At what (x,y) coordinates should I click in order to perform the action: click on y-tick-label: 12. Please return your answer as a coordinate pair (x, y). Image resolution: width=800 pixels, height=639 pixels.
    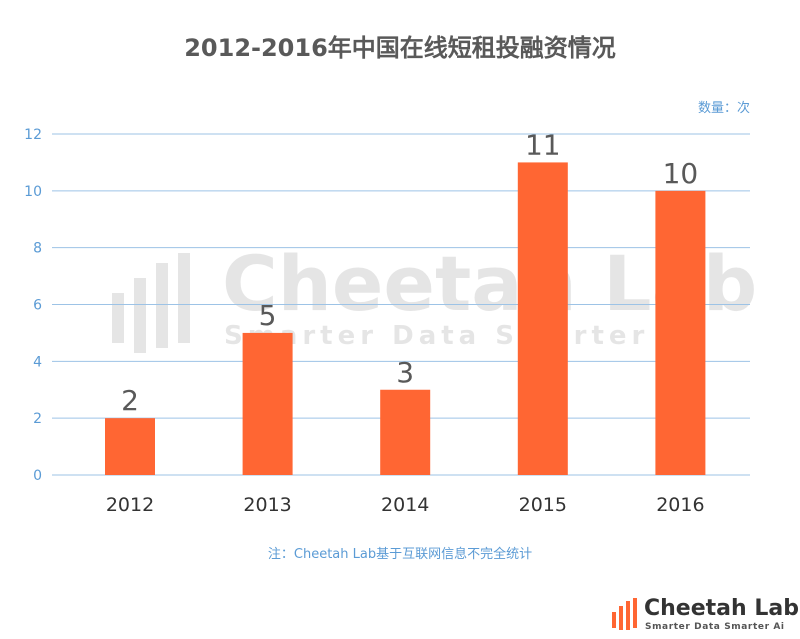
    Looking at the image, I should click on (33, 135).